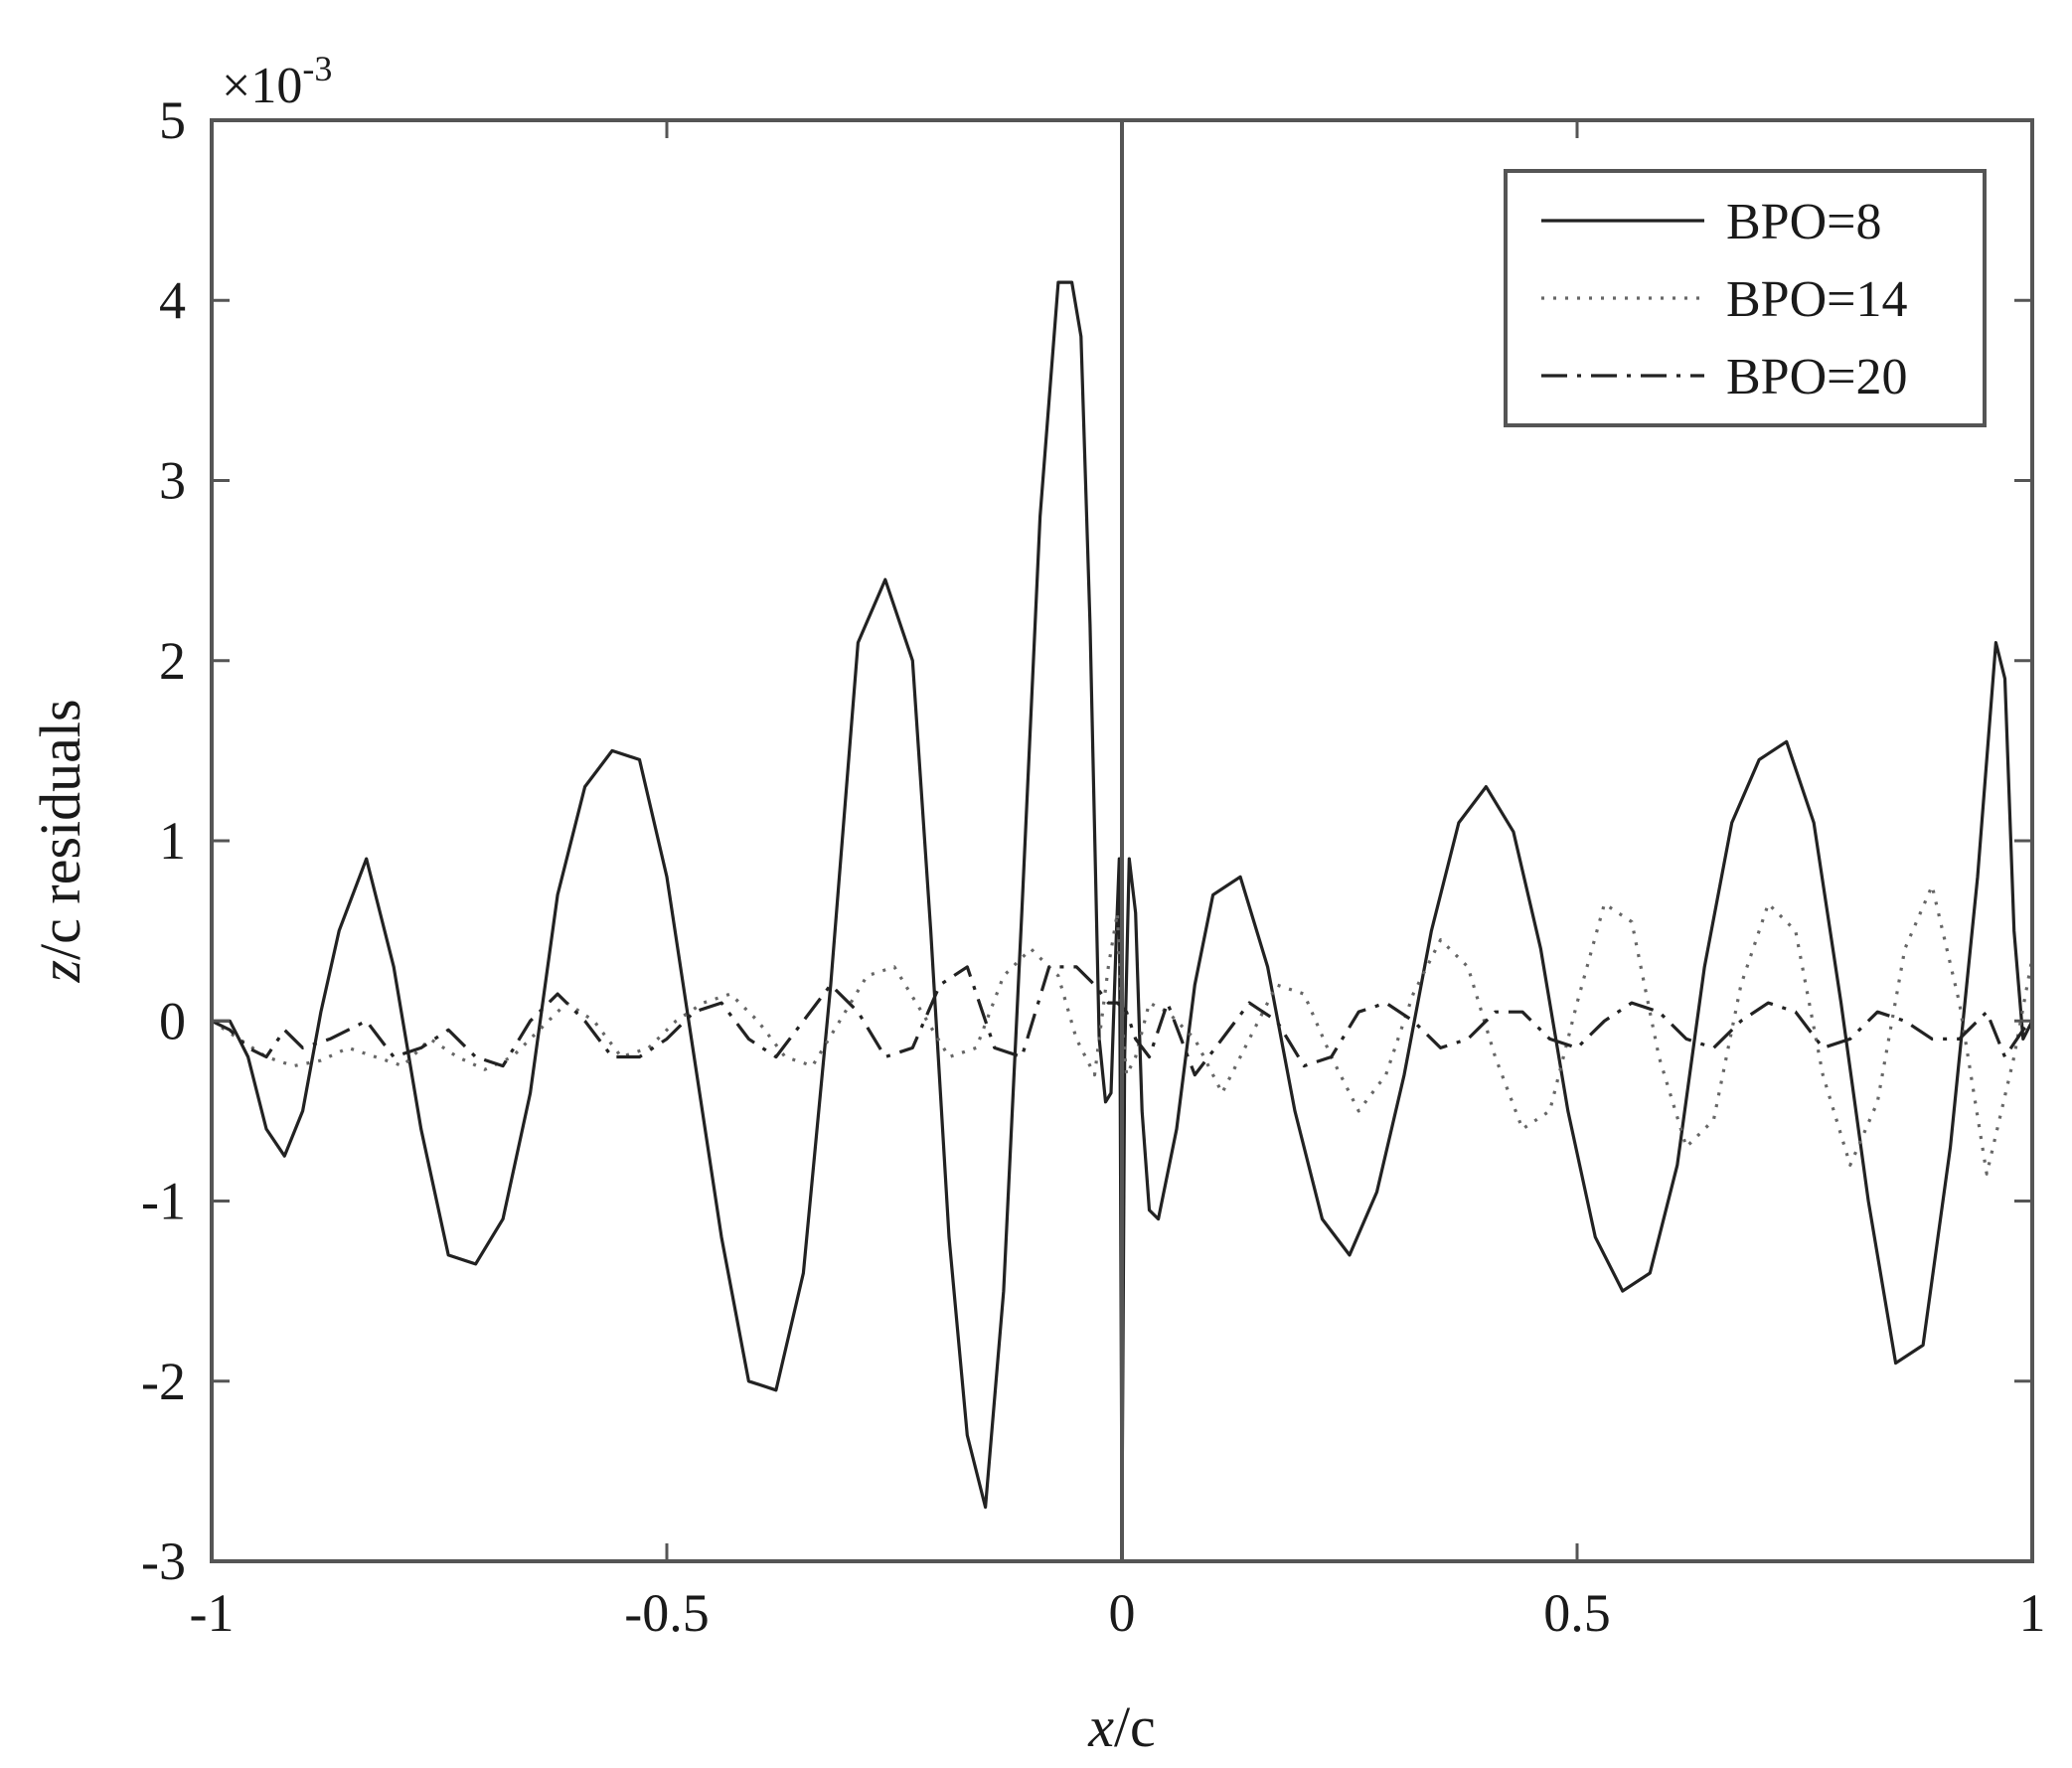 This screenshot has height=1768, width=2072. I want to click on y-tick-label: 0, so click(172, 1021).